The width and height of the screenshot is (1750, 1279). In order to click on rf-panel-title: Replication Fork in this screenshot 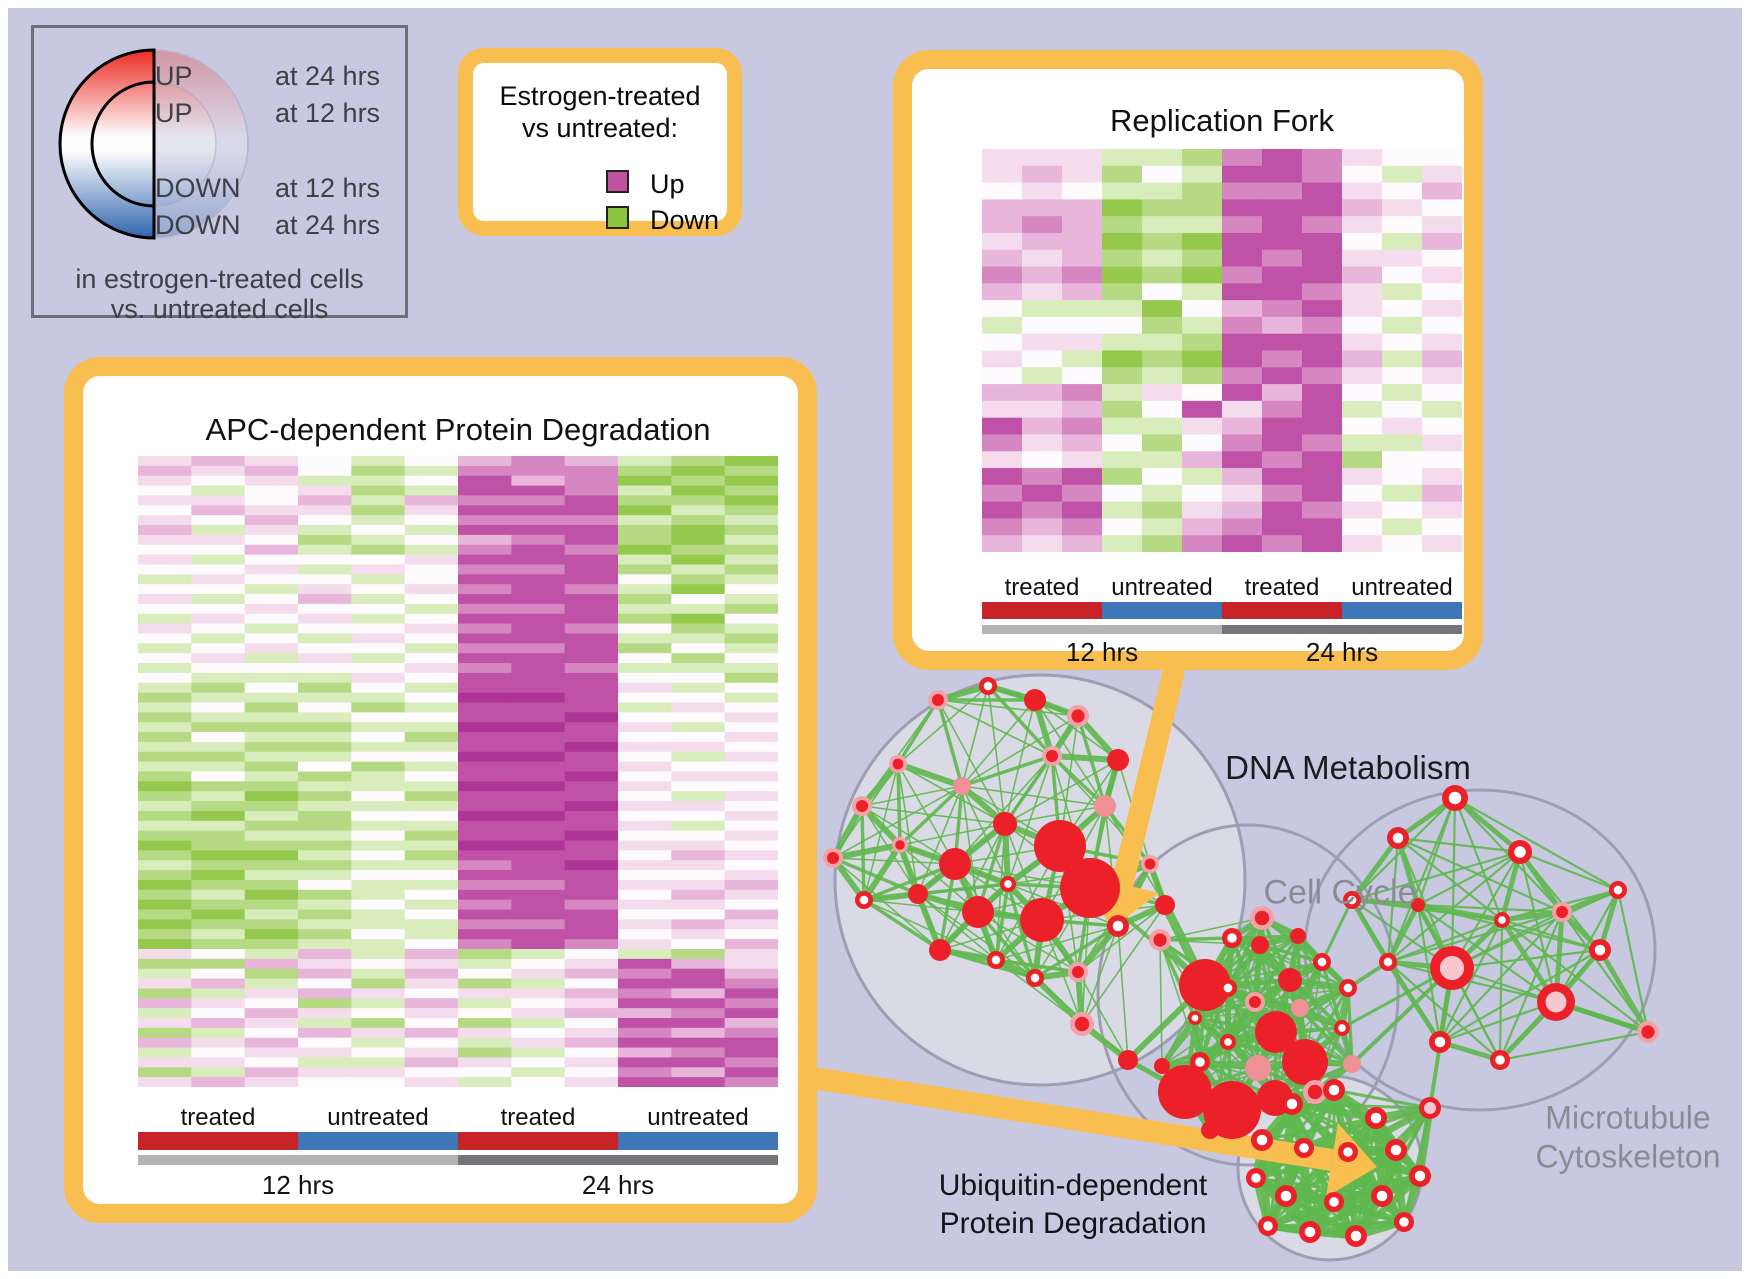, I will do `click(1222, 120)`.